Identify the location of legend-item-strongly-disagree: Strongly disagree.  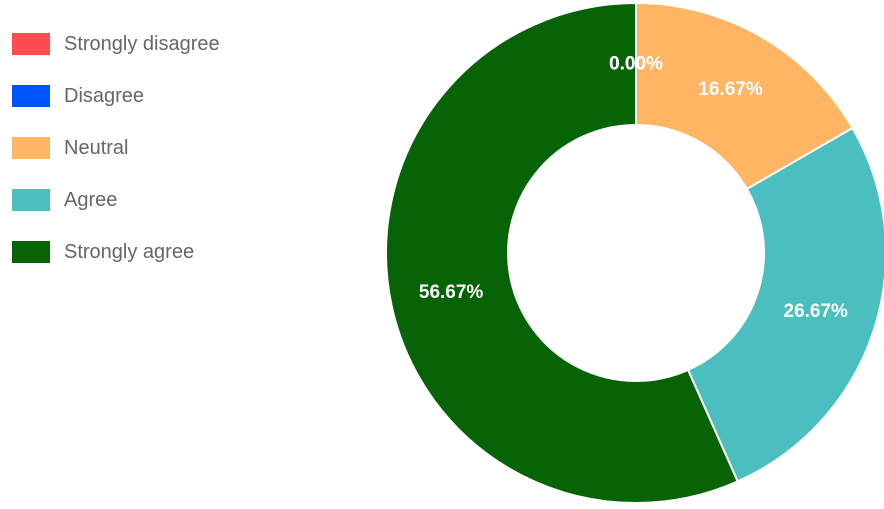
(116, 44).